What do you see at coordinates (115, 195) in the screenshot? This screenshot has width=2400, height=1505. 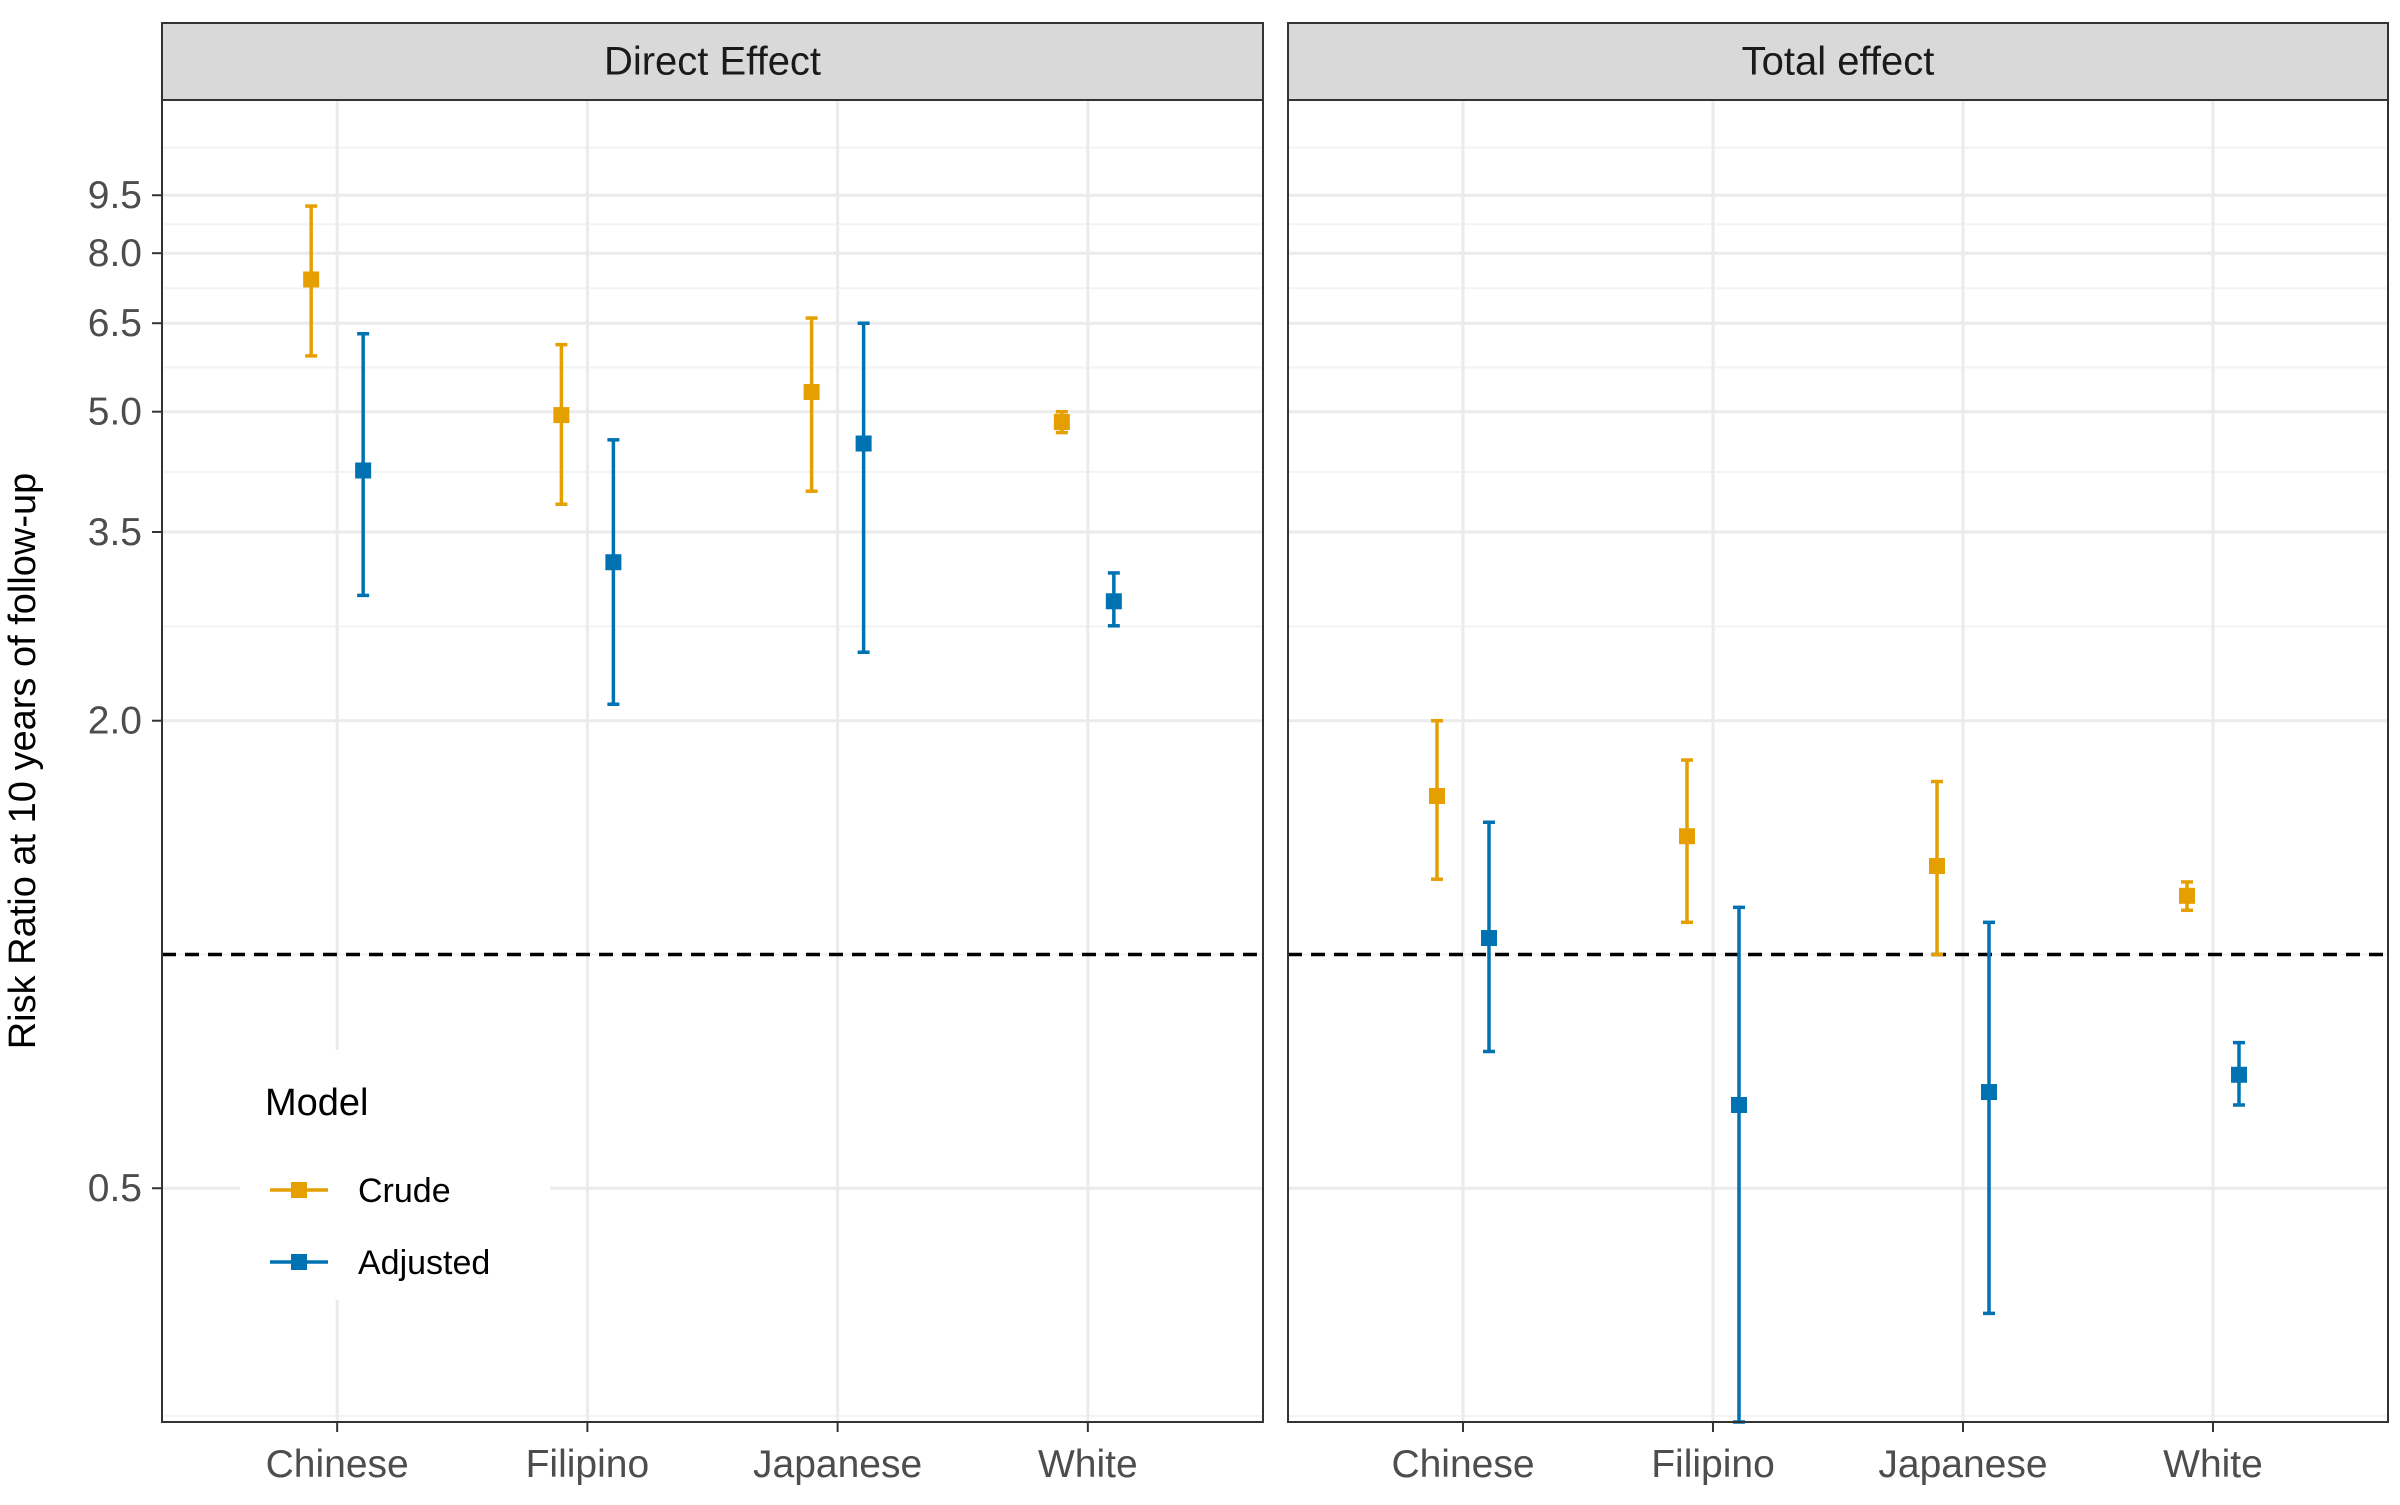 I see `y-tick-label: 9.5` at bounding box center [115, 195].